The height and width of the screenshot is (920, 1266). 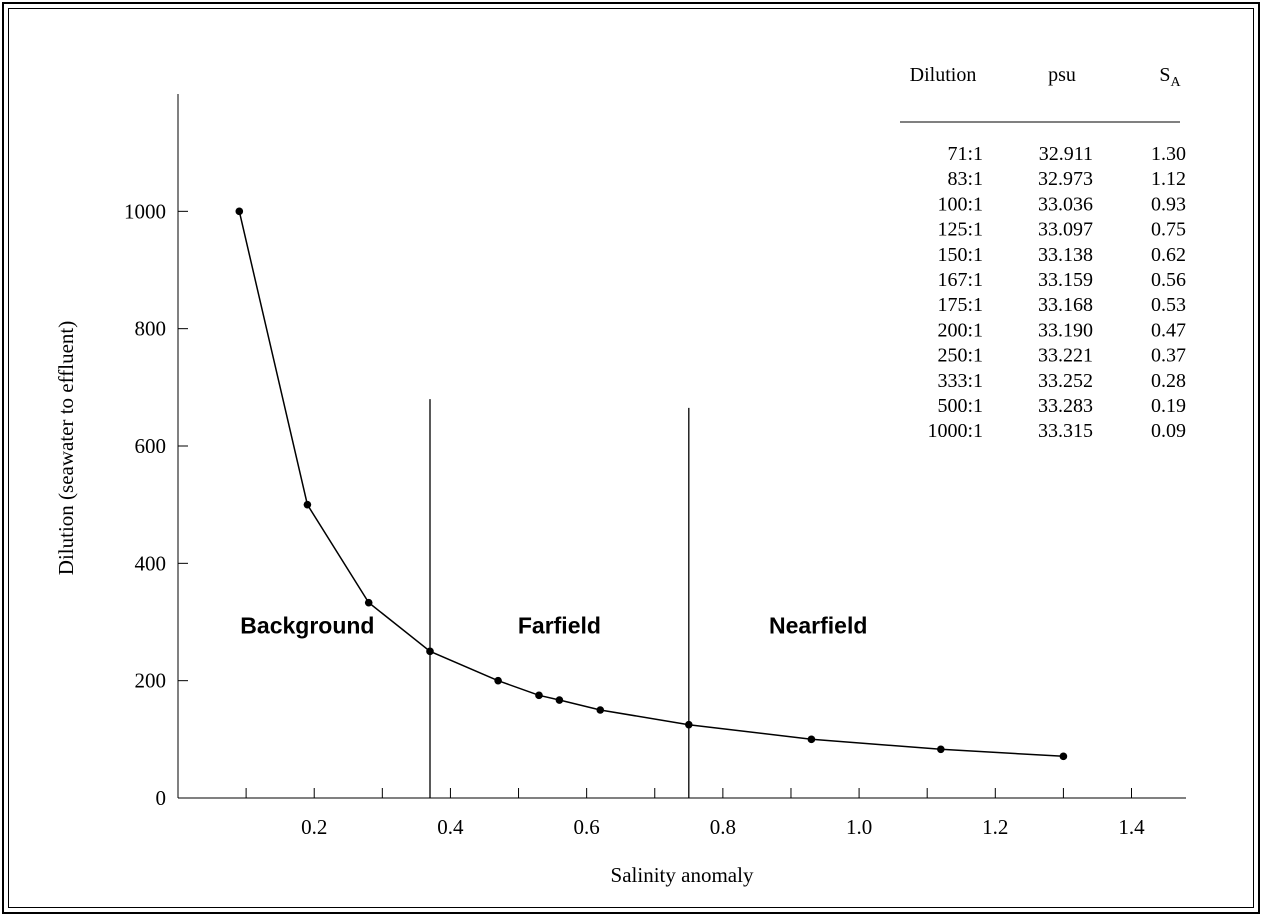 What do you see at coordinates (450, 827) in the screenshot?
I see `x-tick-label: 0.4` at bounding box center [450, 827].